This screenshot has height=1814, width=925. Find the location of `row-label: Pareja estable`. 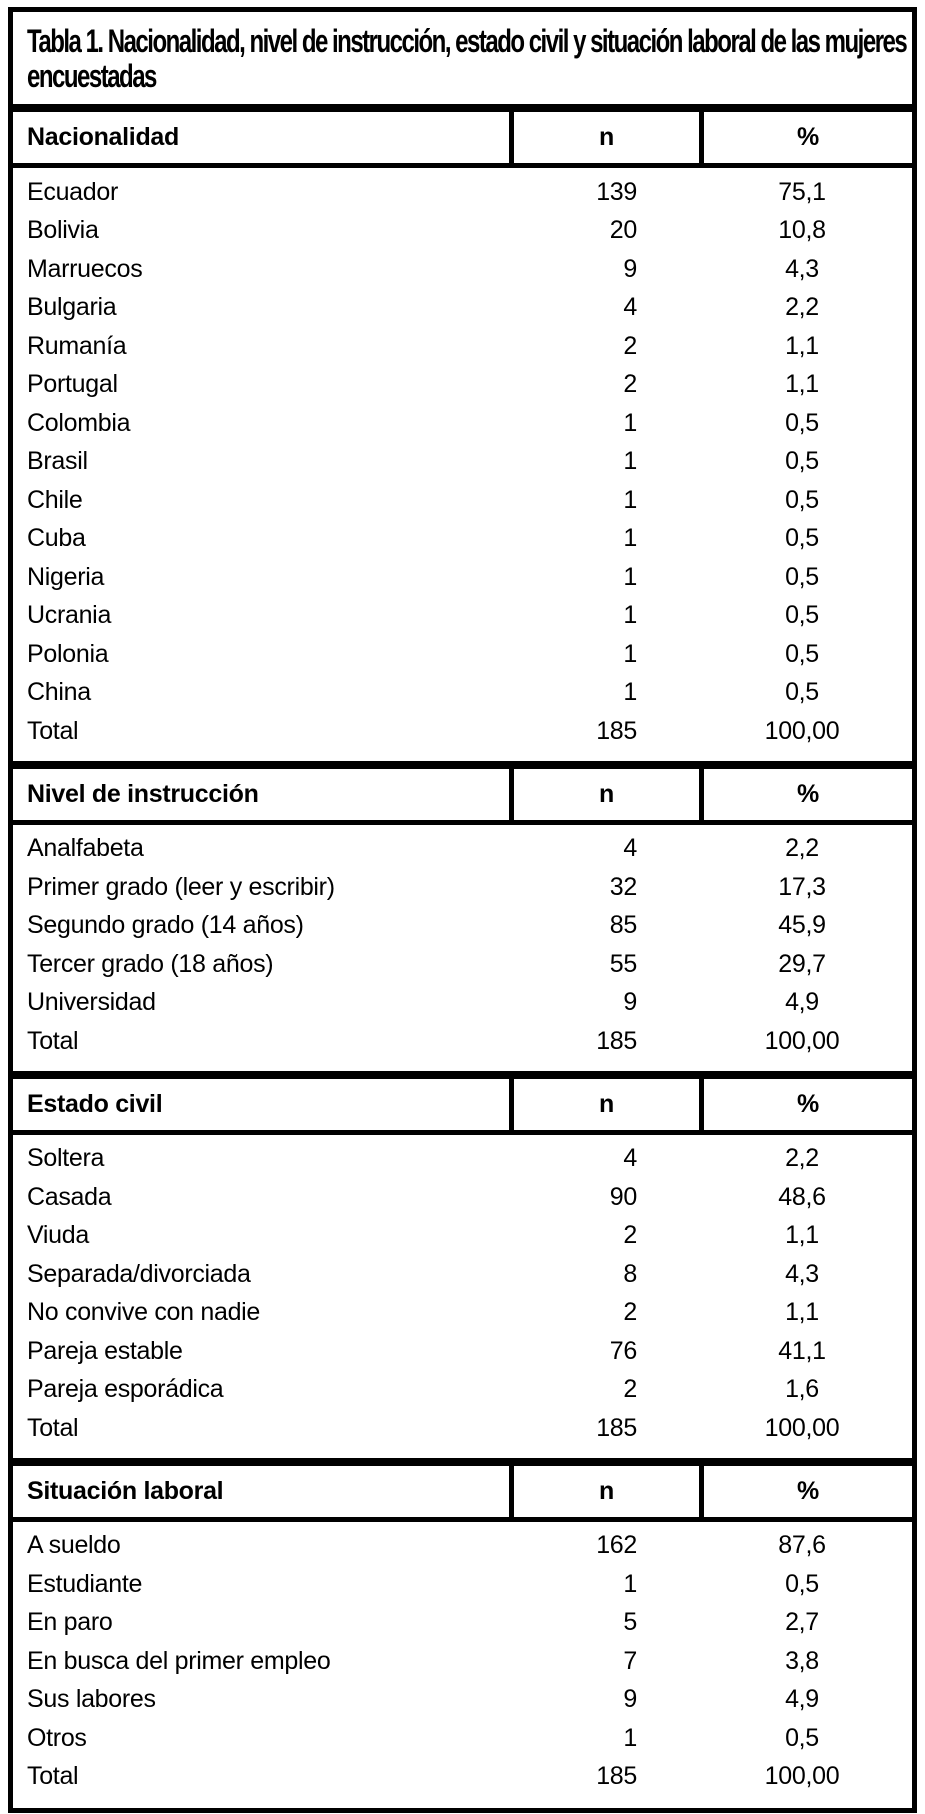

row-label: Pareja estable is located at coordinates (105, 1350).